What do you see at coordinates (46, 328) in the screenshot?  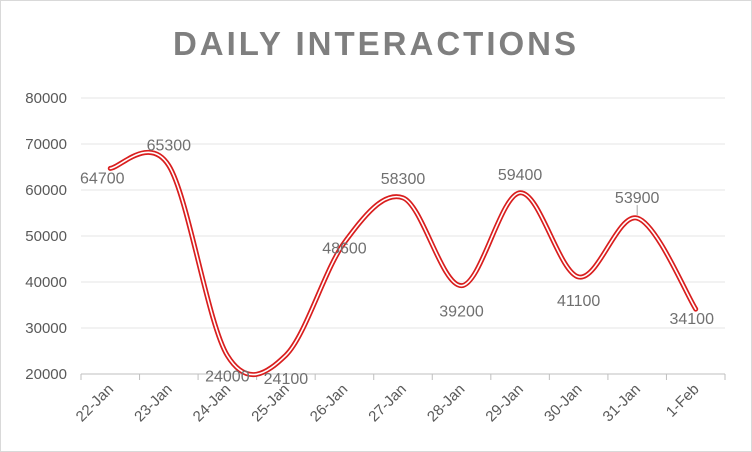 I see `y-tick-label: 30000` at bounding box center [46, 328].